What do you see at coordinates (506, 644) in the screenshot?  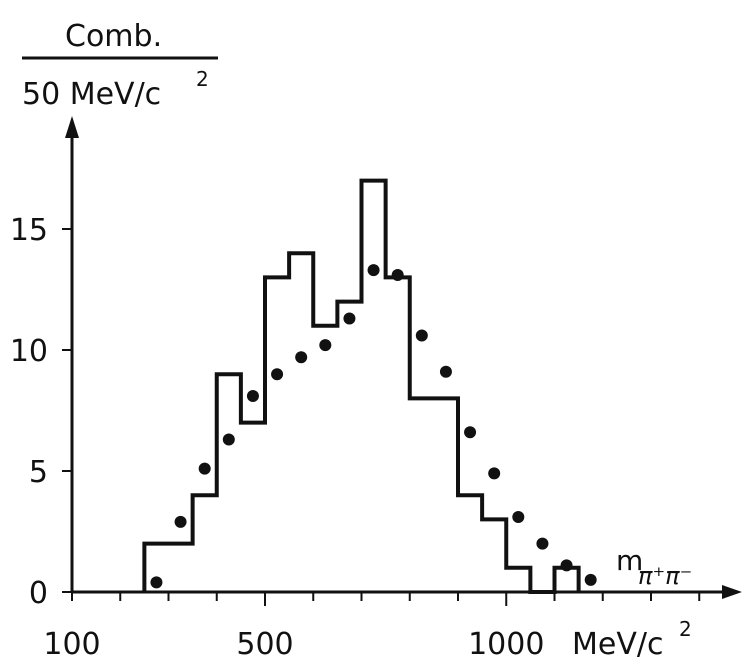 I see `x-tick-label: 1000` at bounding box center [506, 644].